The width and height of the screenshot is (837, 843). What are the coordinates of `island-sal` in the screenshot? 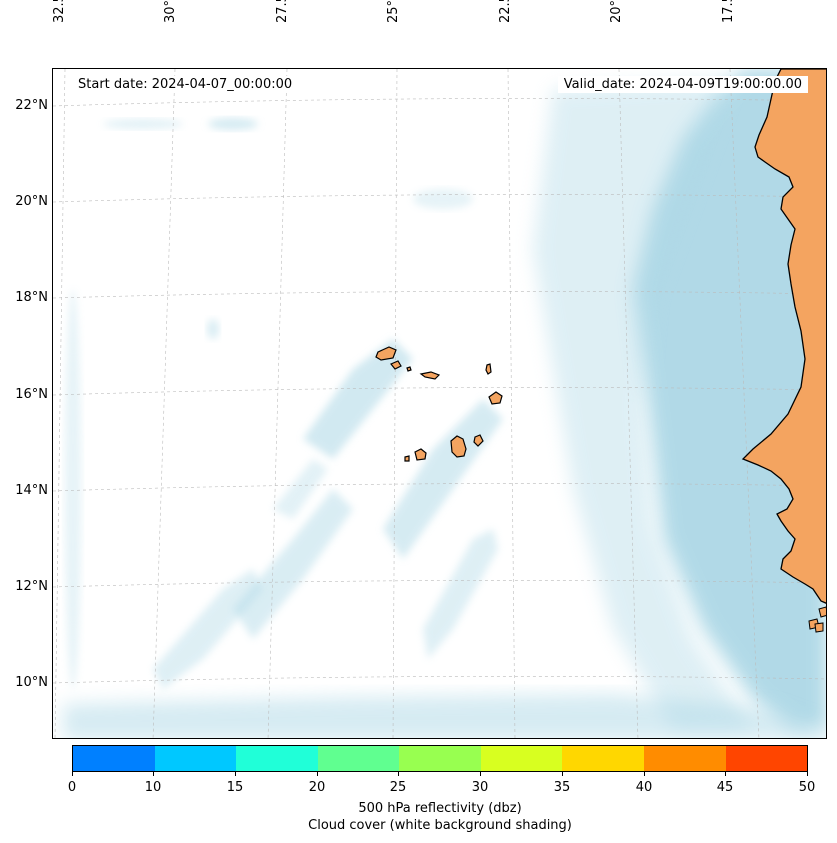 It's located at (488, 369).